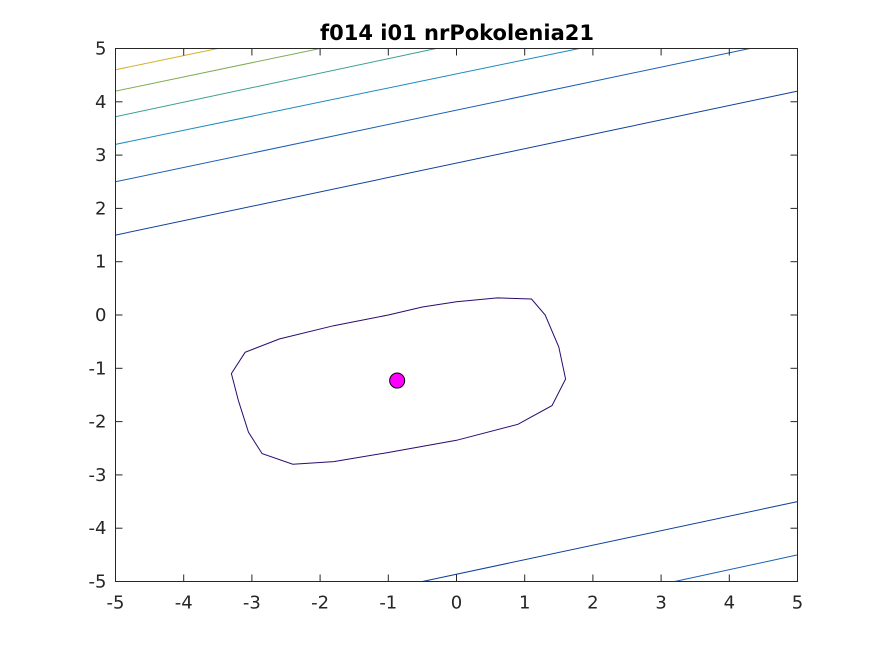 This screenshot has height=653, width=881. What do you see at coordinates (100, 49) in the screenshot?
I see `y-tick-label: 5` at bounding box center [100, 49].